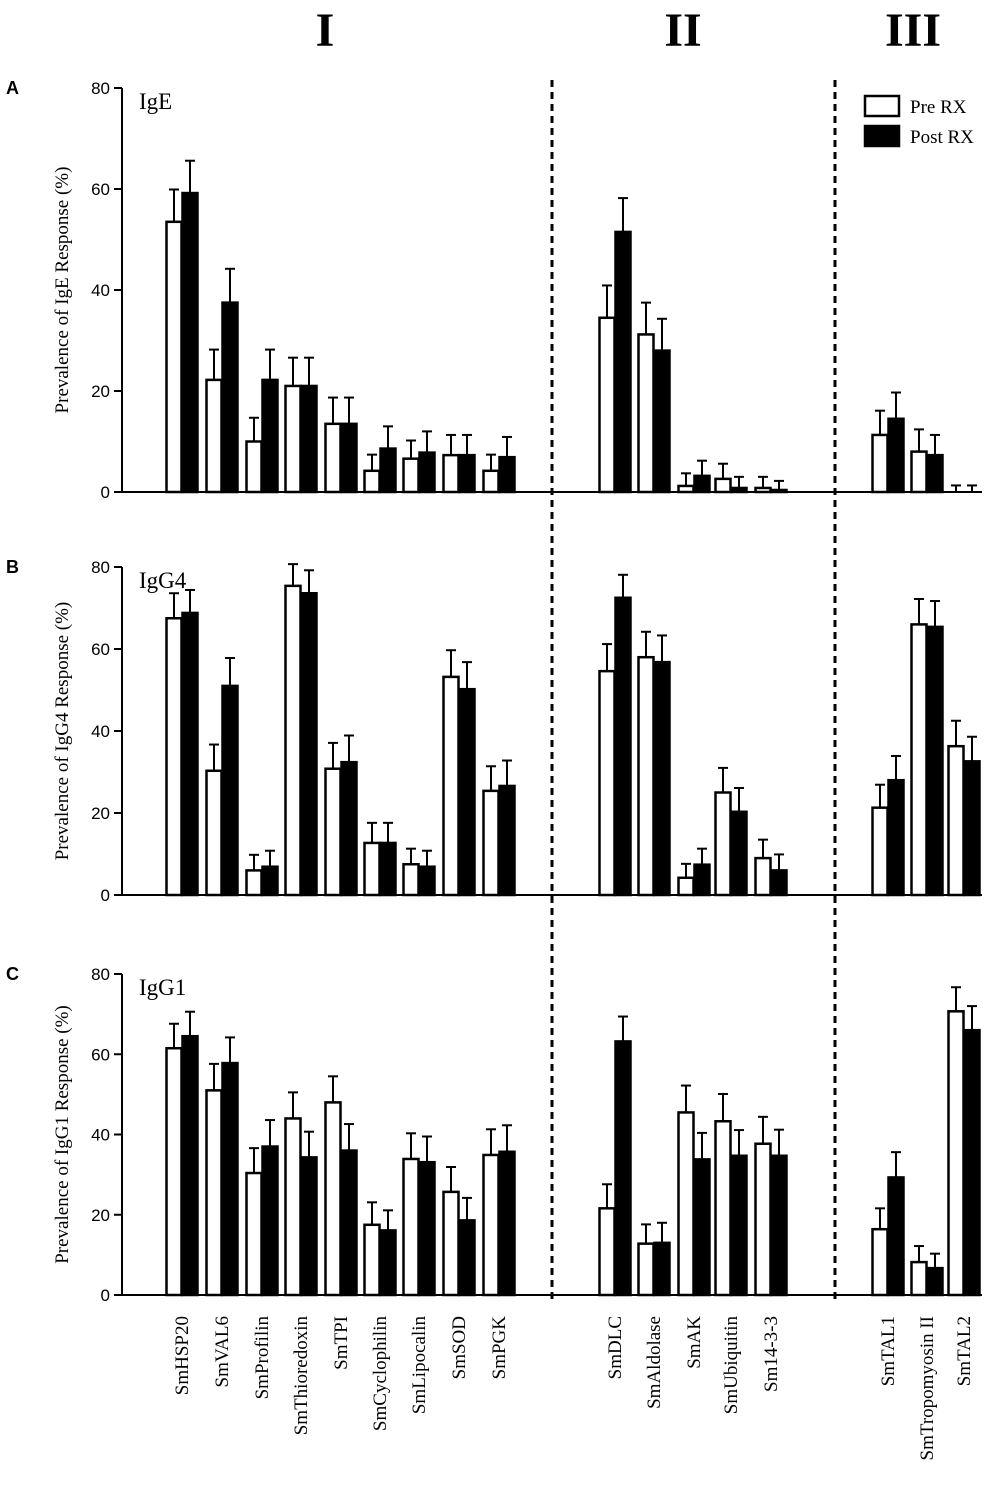 This screenshot has height=1512, width=992. What do you see at coordinates (293, 439) in the screenshot?
I see `bar-IgE-pre-SmThioredoxin` at bounding box center [293, 439].